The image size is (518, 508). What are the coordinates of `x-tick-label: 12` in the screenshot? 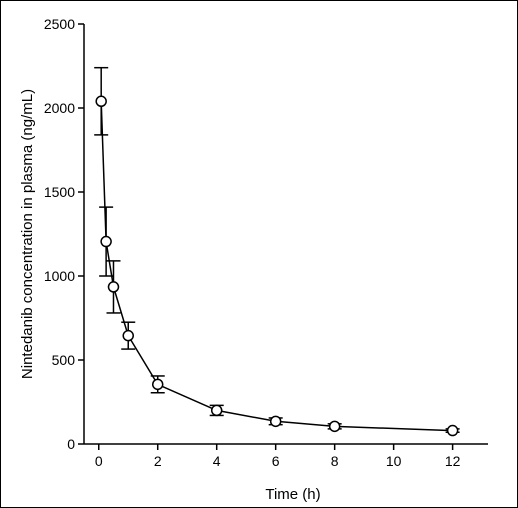 It's located at (453, 461).